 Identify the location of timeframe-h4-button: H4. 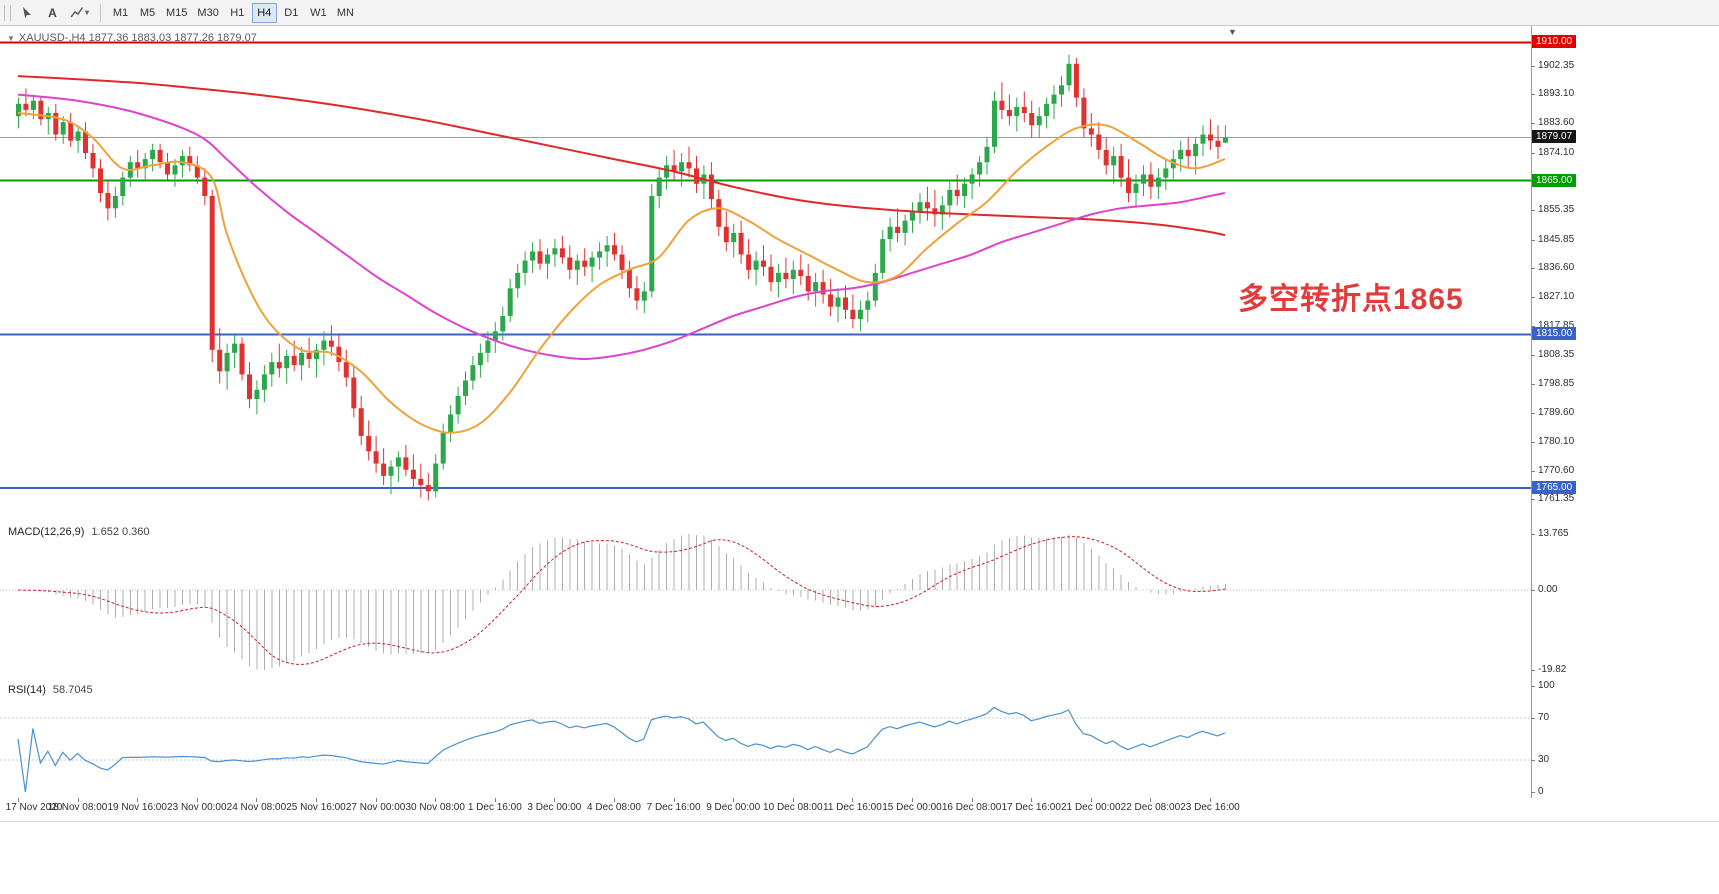
(264, 12).